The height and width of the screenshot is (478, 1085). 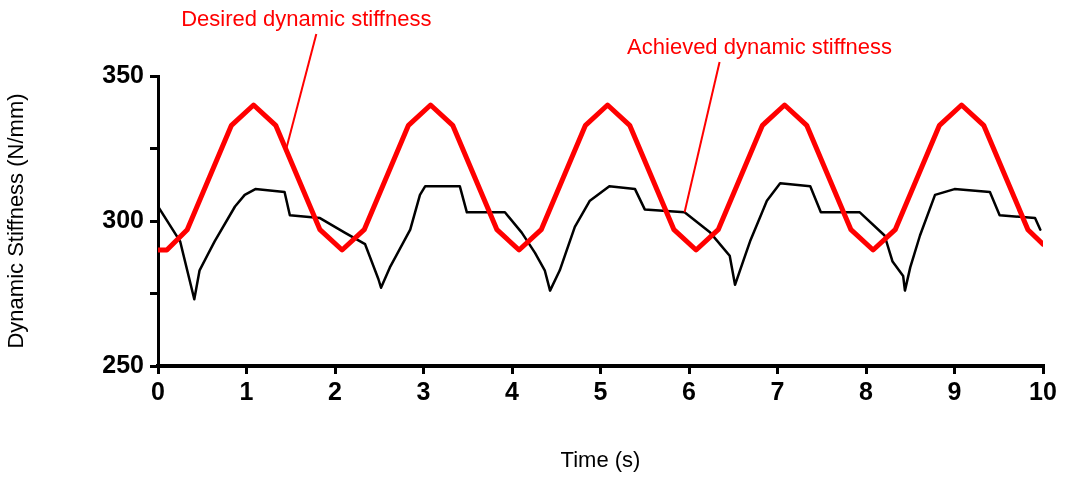 What do you see at coordinates (158, 390) in the screenshot?
I see `x-tick-label: 0` at bounding box center [158, 390].